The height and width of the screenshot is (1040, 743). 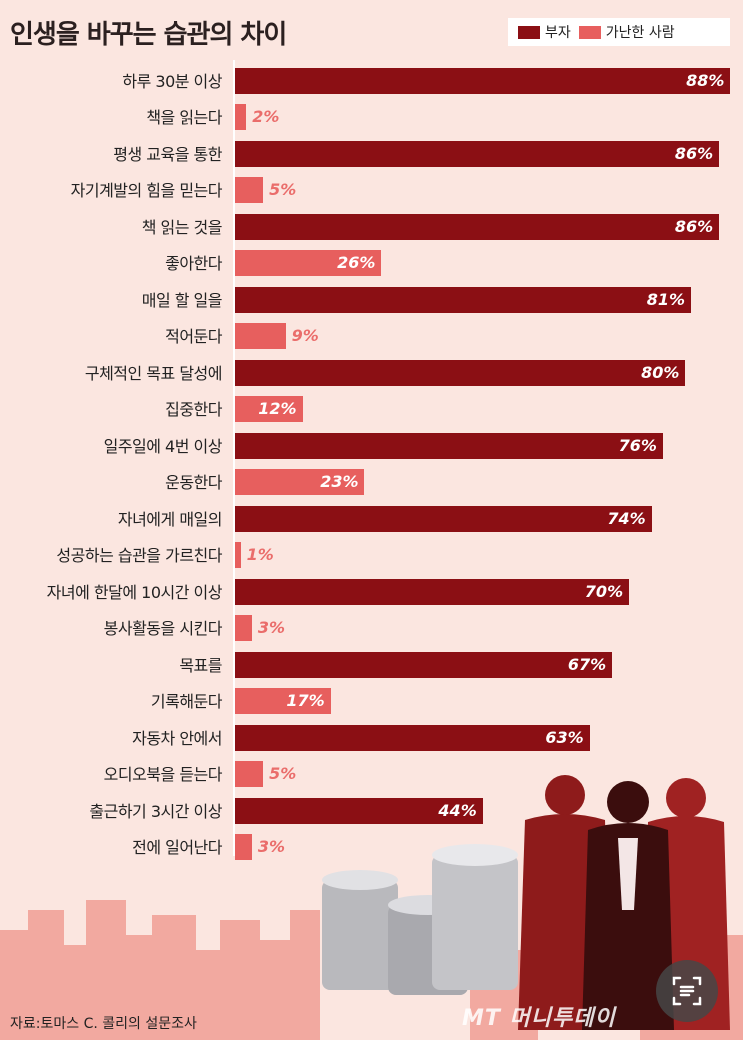 I want to click on data-label-rich: 67%, so click(x=587, y=664).